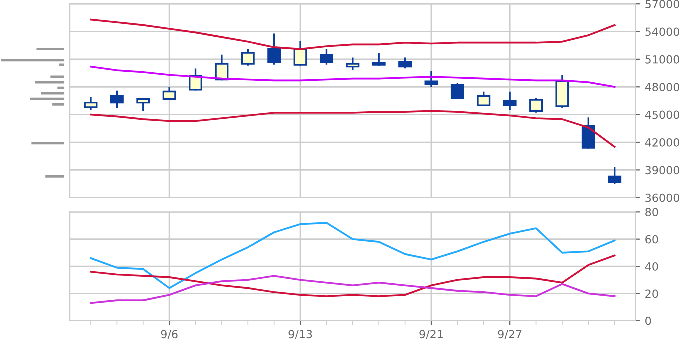 This screenshot has width=680, height=340. Describe the element at coordinates (663, 198) in the screenshot. I see `y-tick-label: 36000` at that location.